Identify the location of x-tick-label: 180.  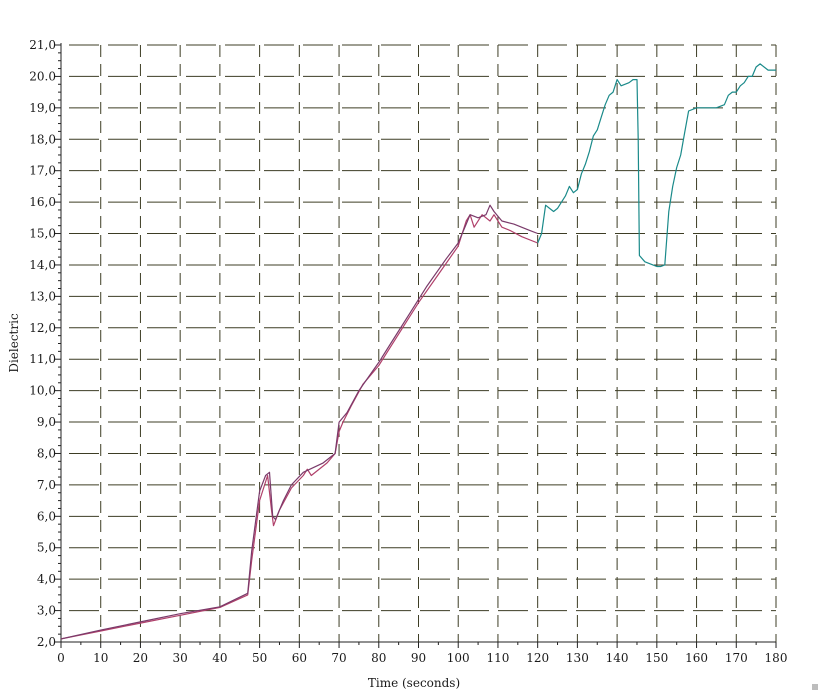
(776, 658).